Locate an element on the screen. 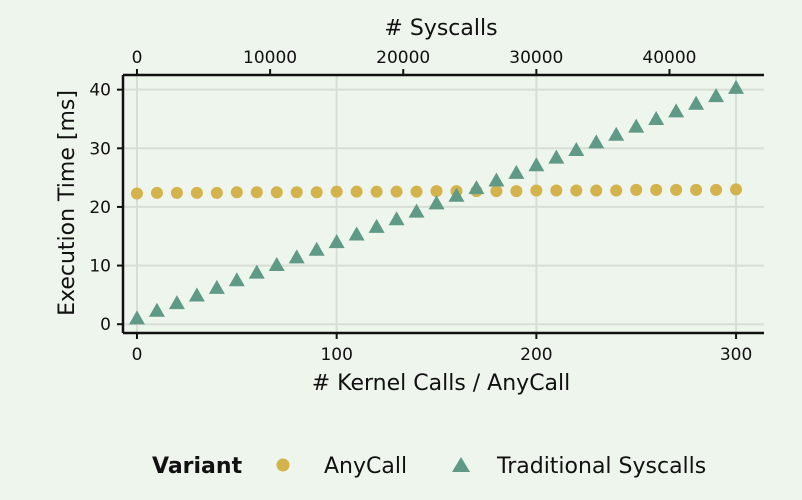  legend: Variant AnyCall Traditional Syscalls is located at coordinates (429, 466).